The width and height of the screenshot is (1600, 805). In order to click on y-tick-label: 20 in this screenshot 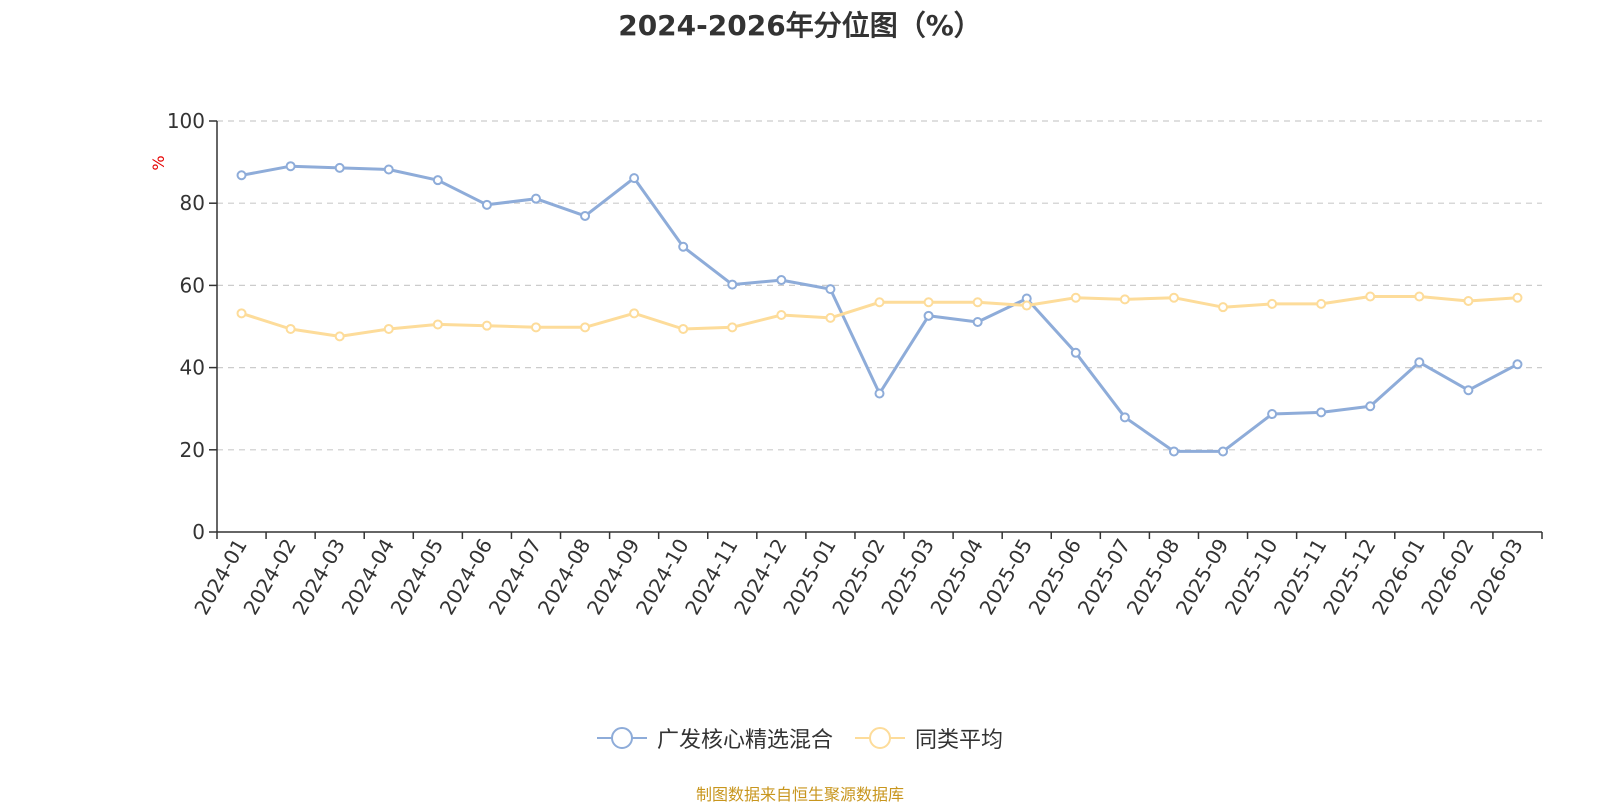, I will do `click(192, 450)`.